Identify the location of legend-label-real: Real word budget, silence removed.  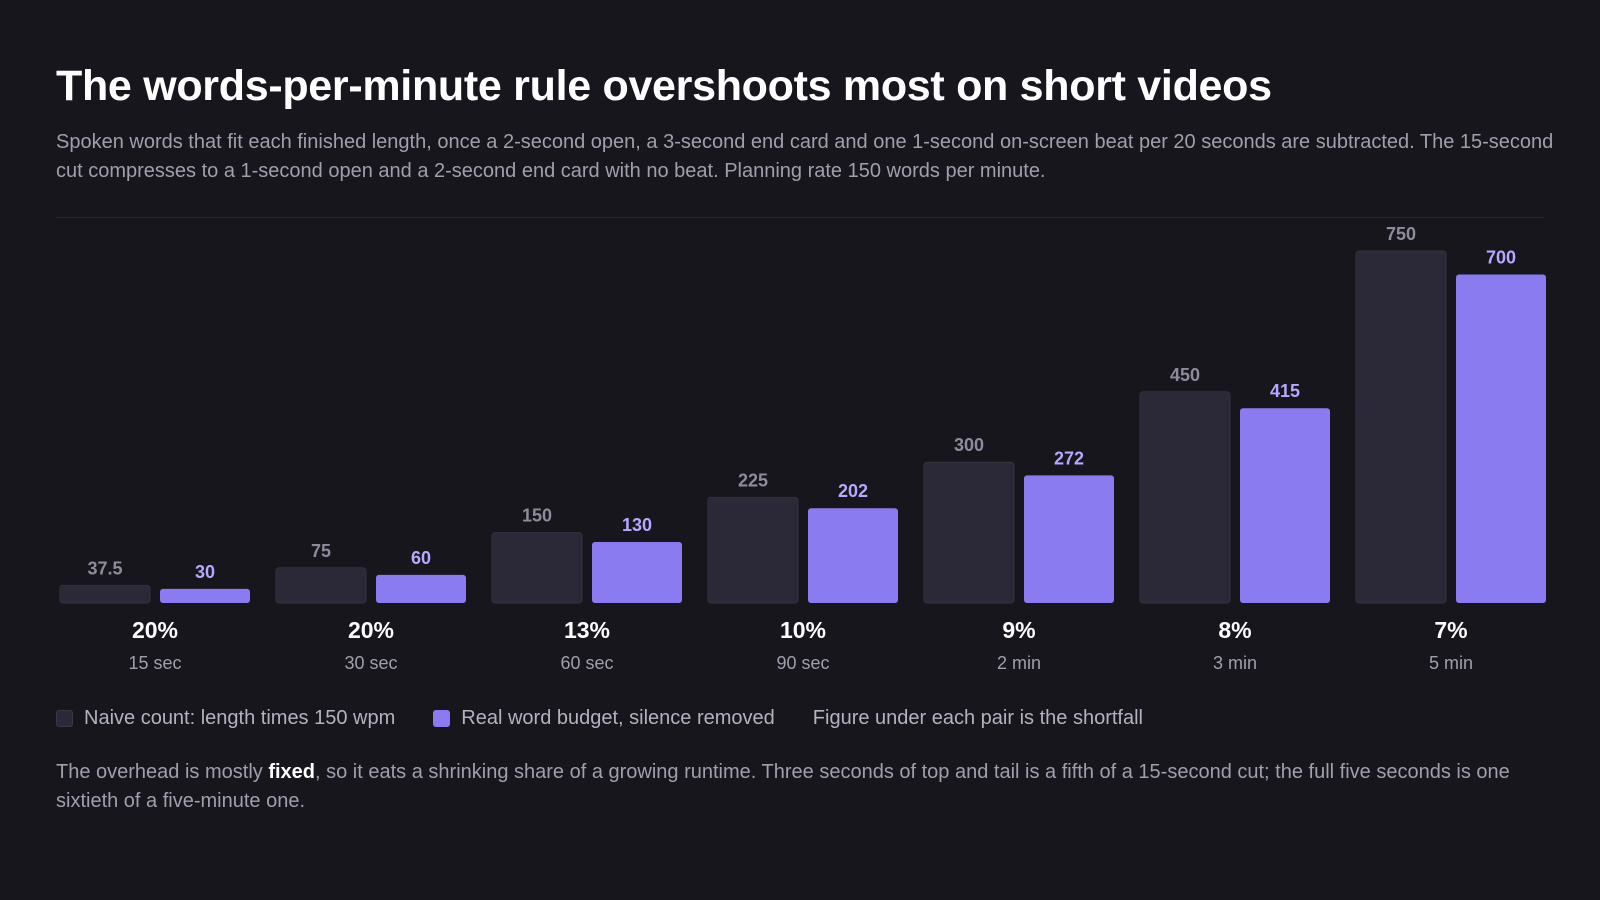
(618, 718).